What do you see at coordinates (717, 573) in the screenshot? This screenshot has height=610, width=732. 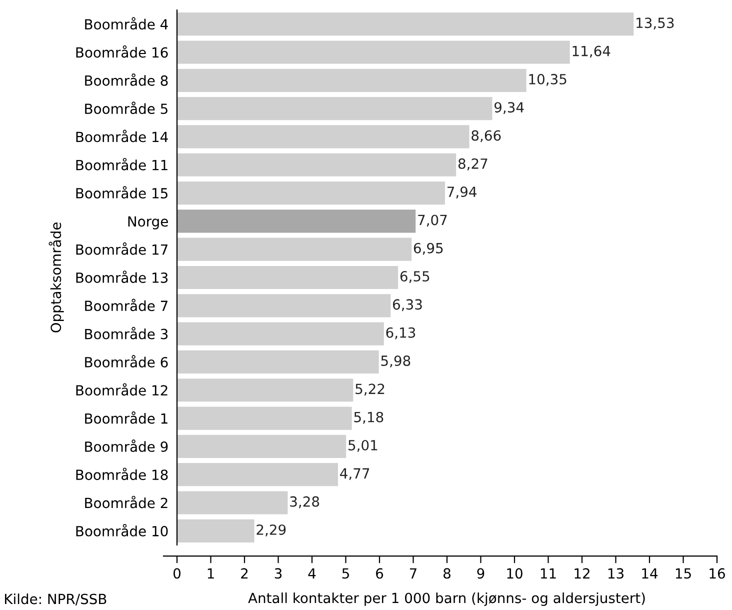 I see `x-tick-label: 16` at bounding box center [717, 573].